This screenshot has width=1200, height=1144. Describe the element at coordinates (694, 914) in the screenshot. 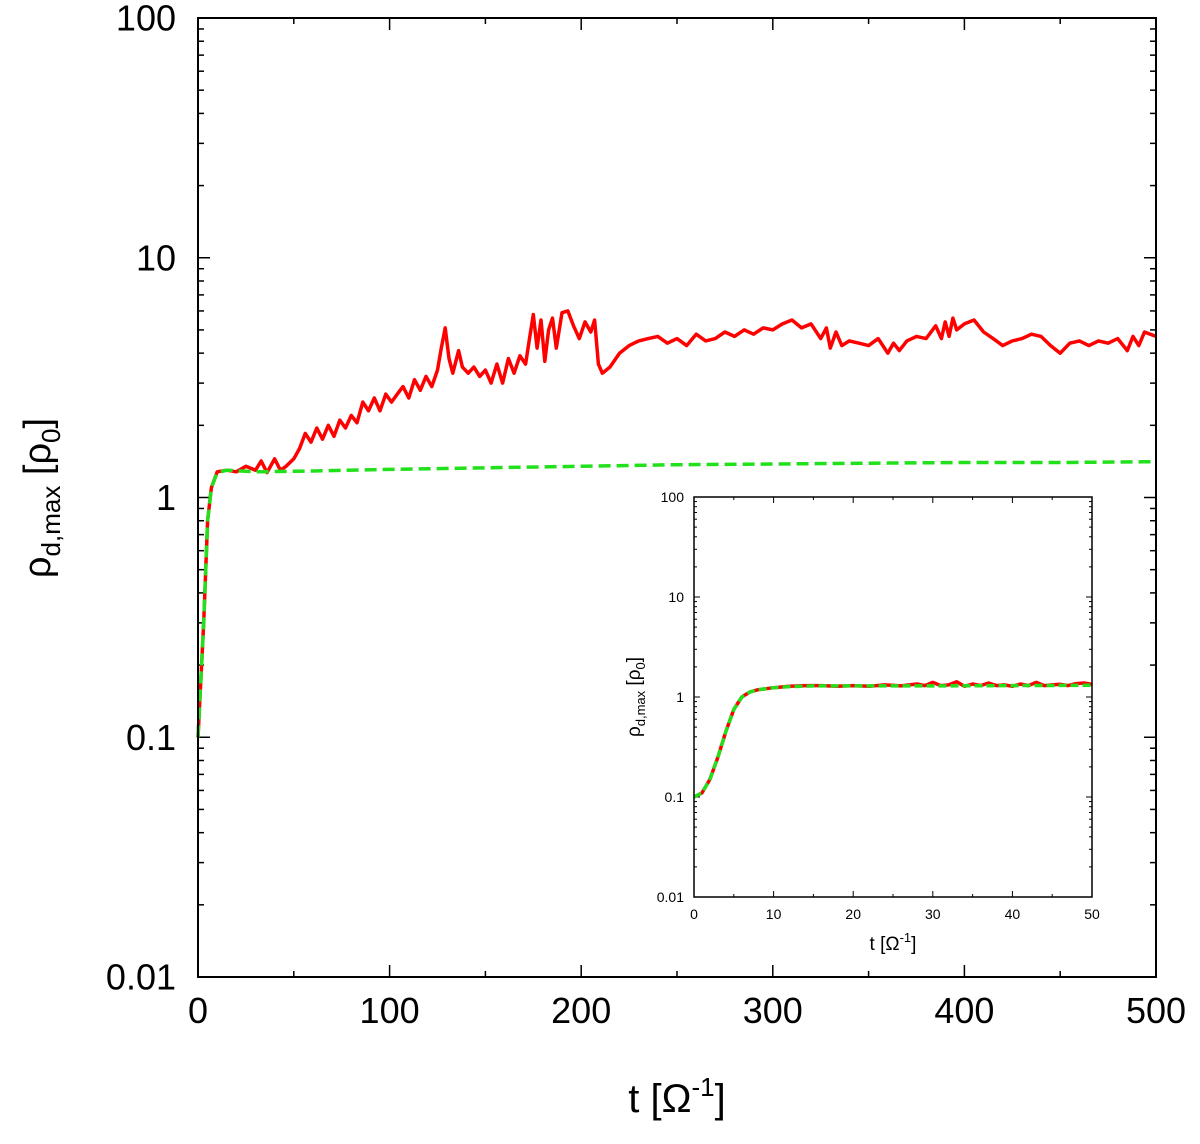

I see `inset-x-tick-label: 0` at that location.